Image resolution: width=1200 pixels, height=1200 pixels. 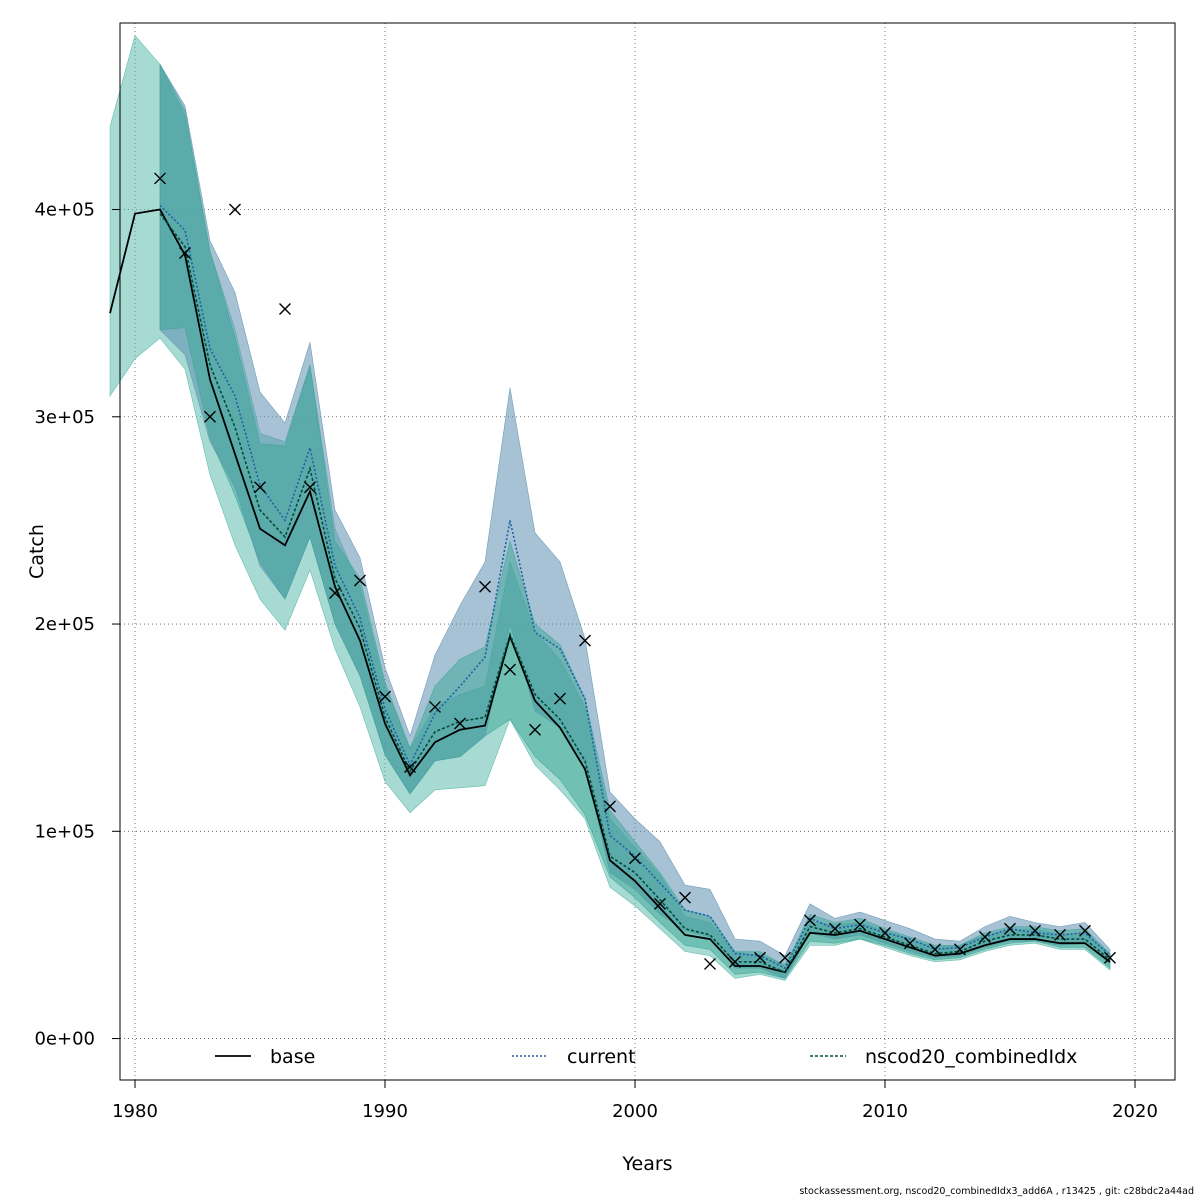 I want to click on observed-point-2016, so click(x=1035, y=930).